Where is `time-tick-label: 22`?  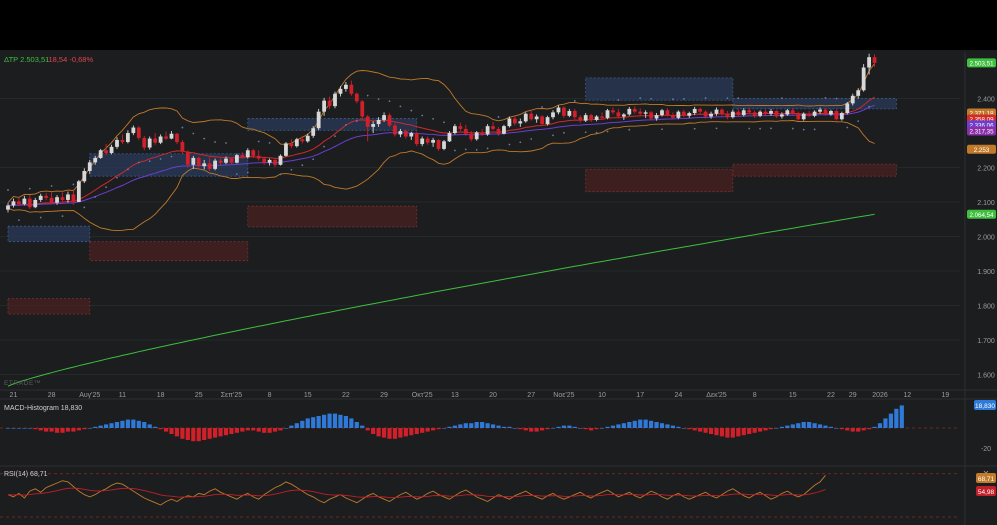 time-tick-label: 22 is located at coordinates (346, 395).